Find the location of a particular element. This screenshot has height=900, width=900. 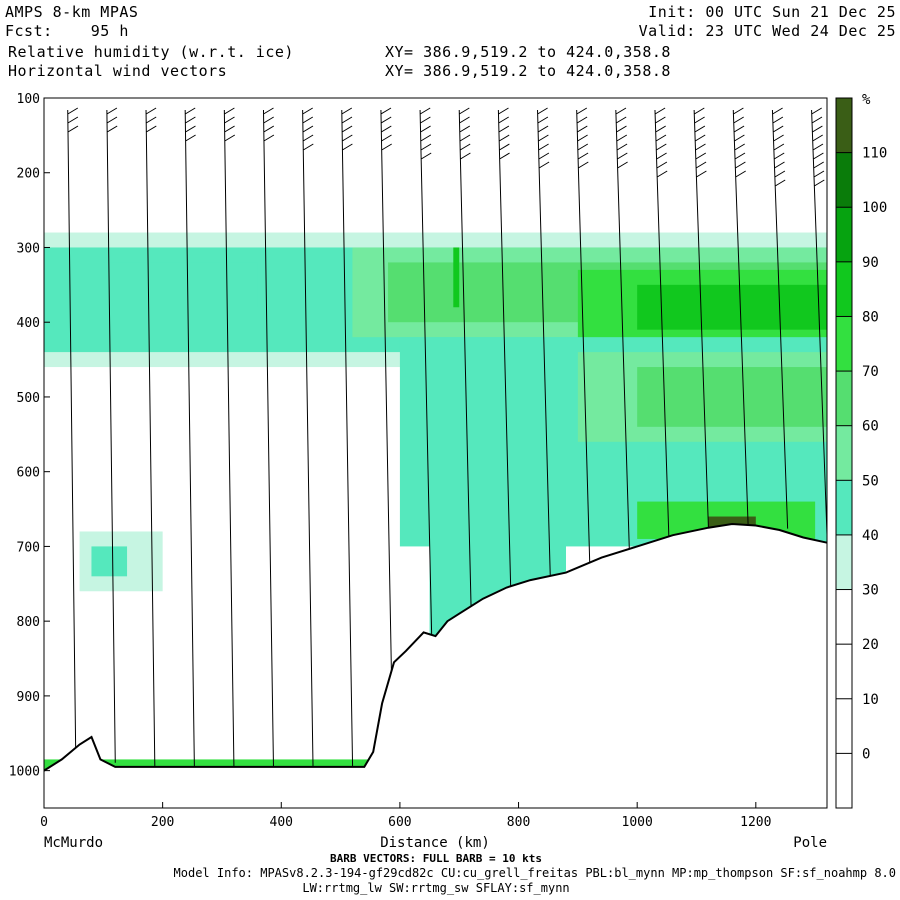

model-info-2: LW:rrtmg_lw SW:rrtmg_sw SFLAY:sf_mynn is located at coordinates (435, 888).